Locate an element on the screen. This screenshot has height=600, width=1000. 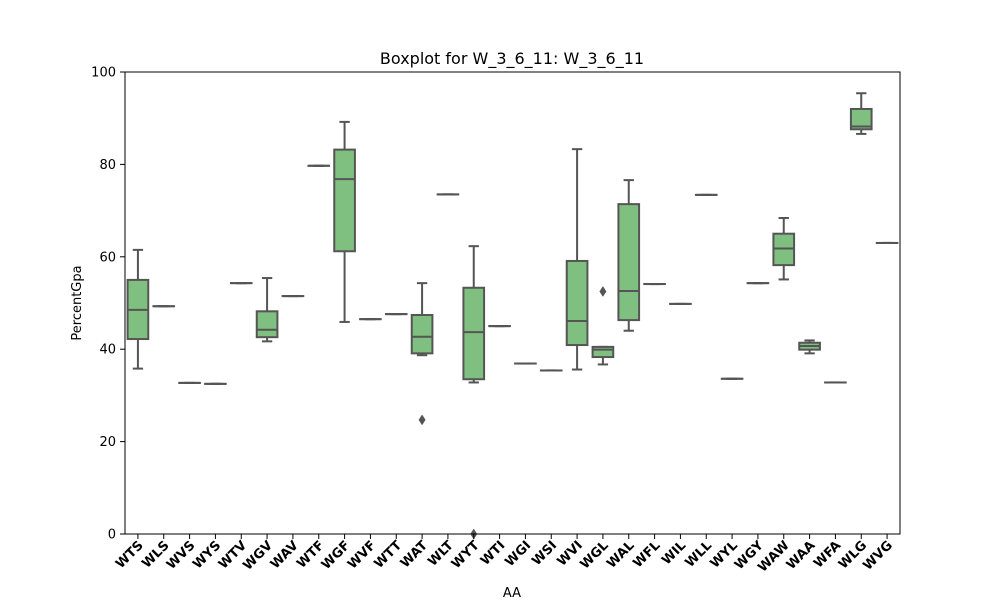
box-group-wts is located at coordinates (138, 309).